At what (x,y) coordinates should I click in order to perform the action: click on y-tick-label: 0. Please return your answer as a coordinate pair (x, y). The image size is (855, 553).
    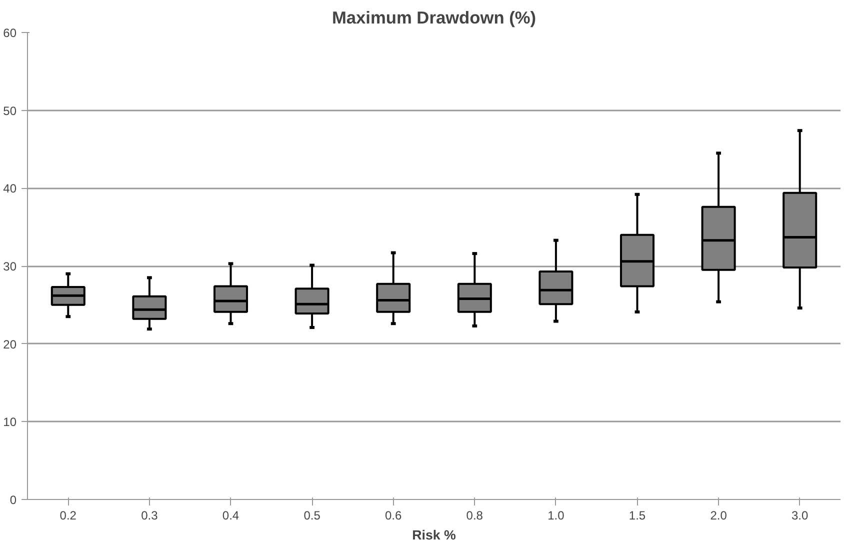
    Looking at the image, I should click on (13, 500).